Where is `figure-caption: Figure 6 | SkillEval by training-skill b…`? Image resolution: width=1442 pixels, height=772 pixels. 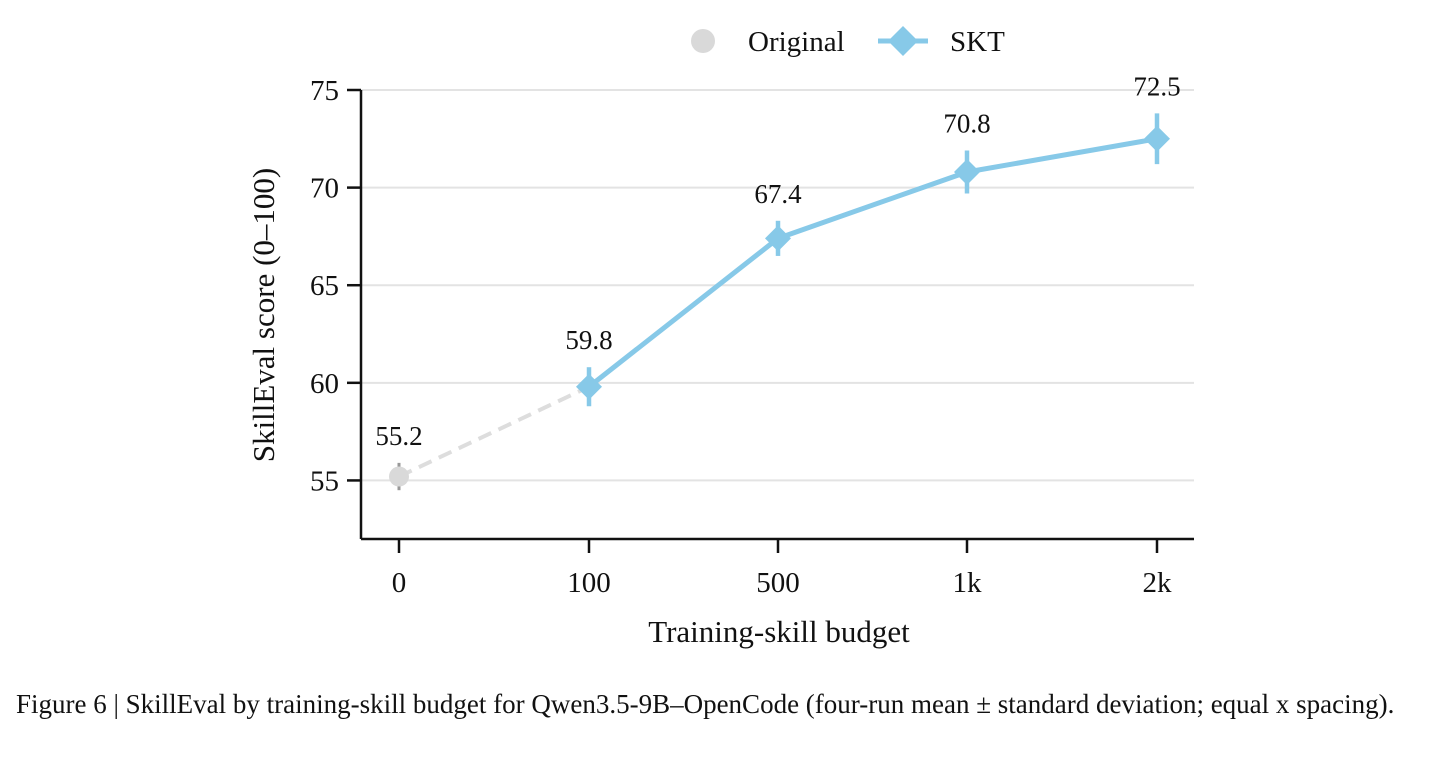 figure-caption: Figure 6 | SkillEval by training-skill b… is located at coordinates (705, 704).